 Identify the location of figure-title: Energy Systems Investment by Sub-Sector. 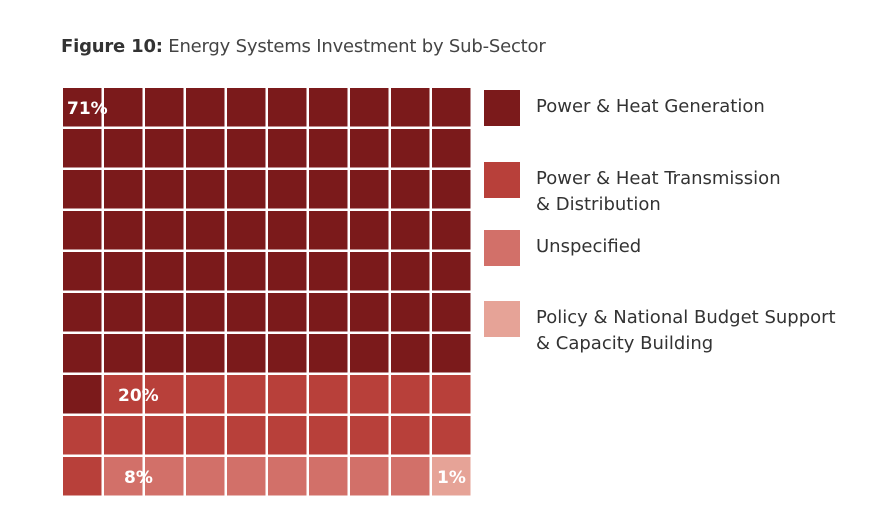
(357, 46).